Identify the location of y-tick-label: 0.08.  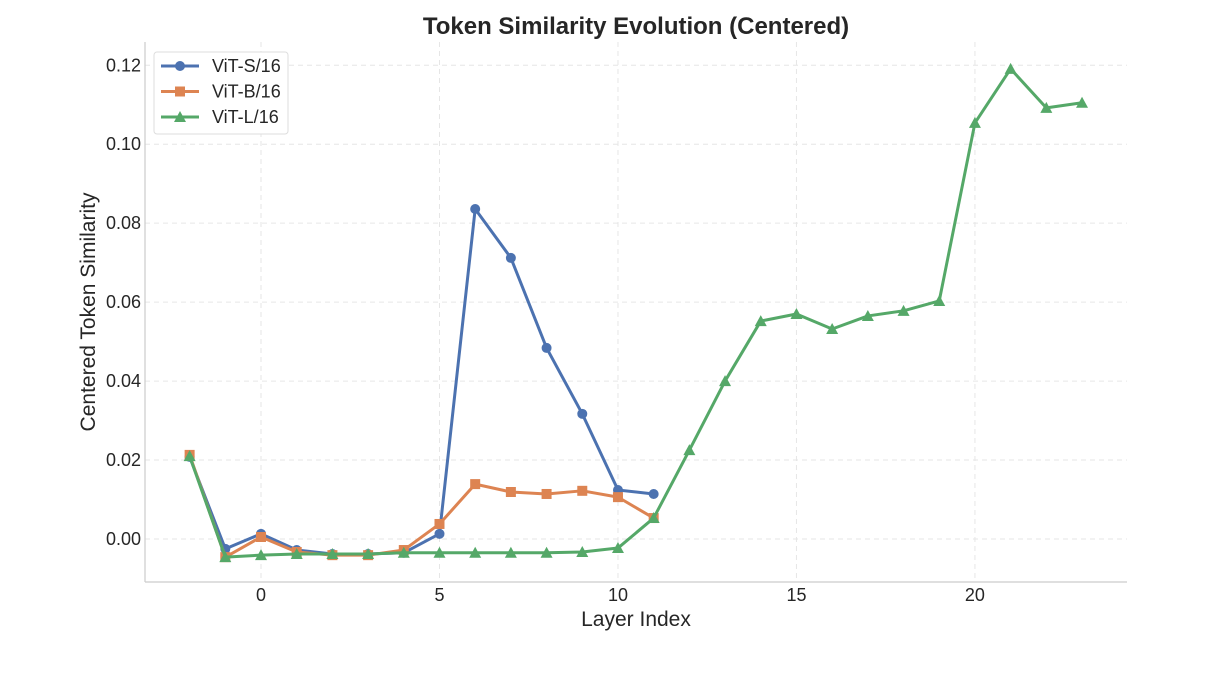
(123, 223).